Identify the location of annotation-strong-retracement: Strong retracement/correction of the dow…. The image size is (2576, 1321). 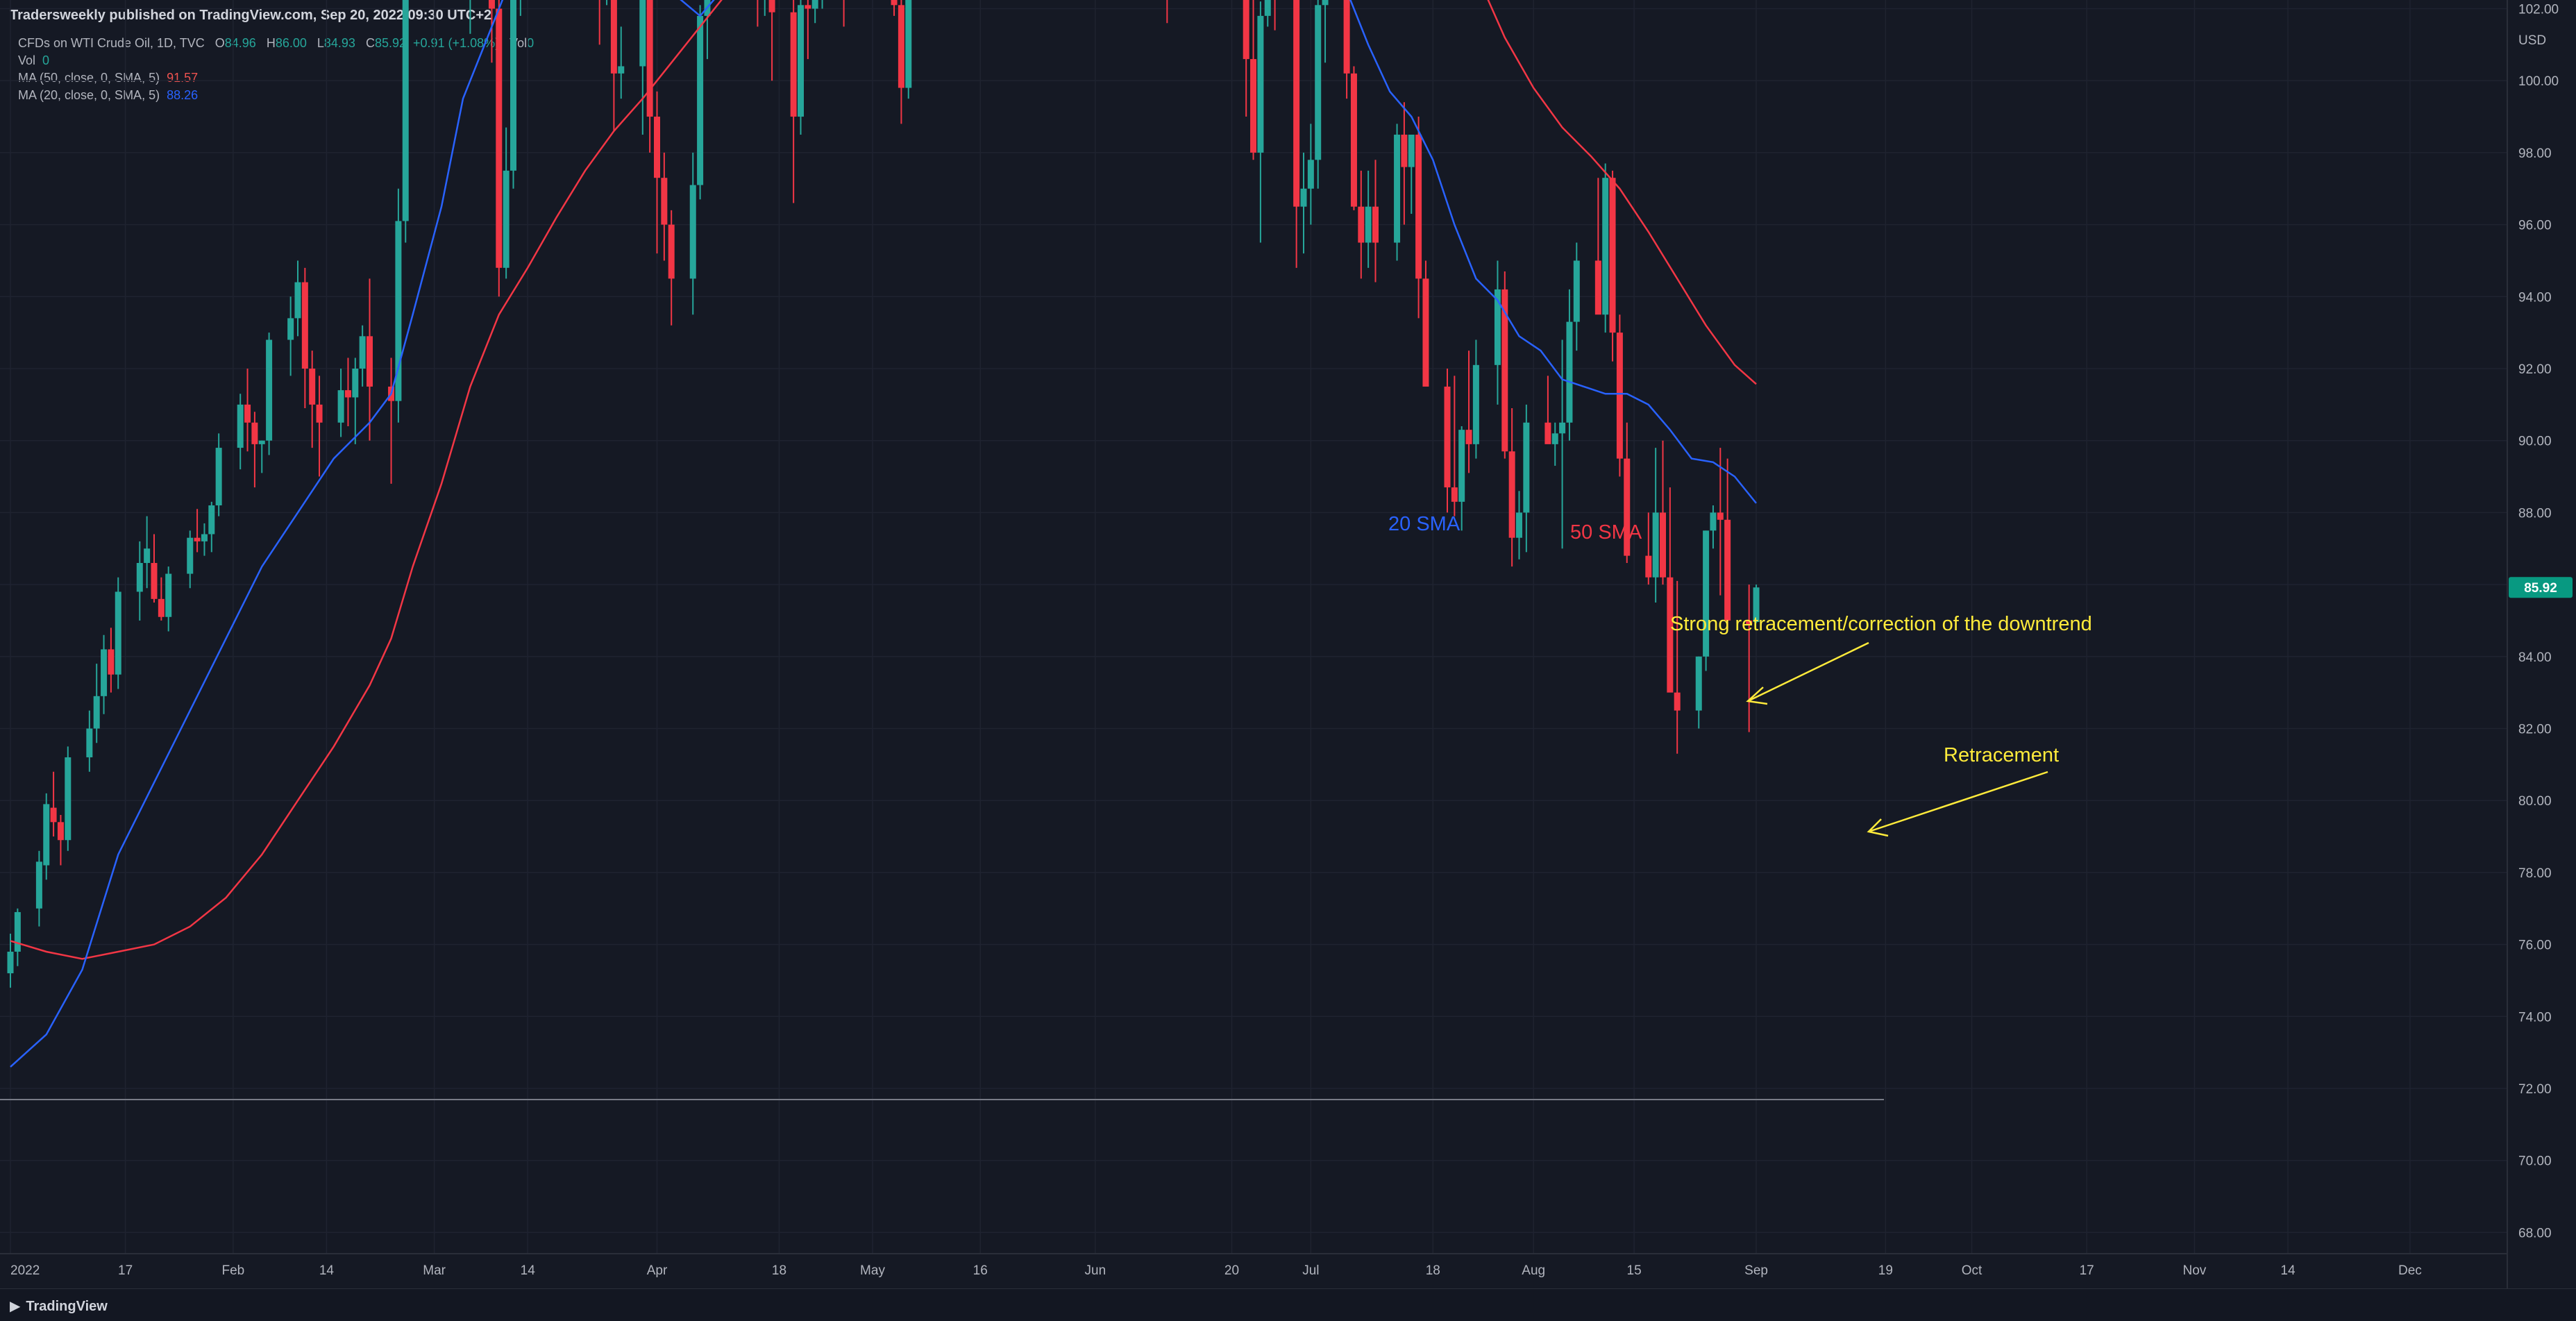
(1881, 624).